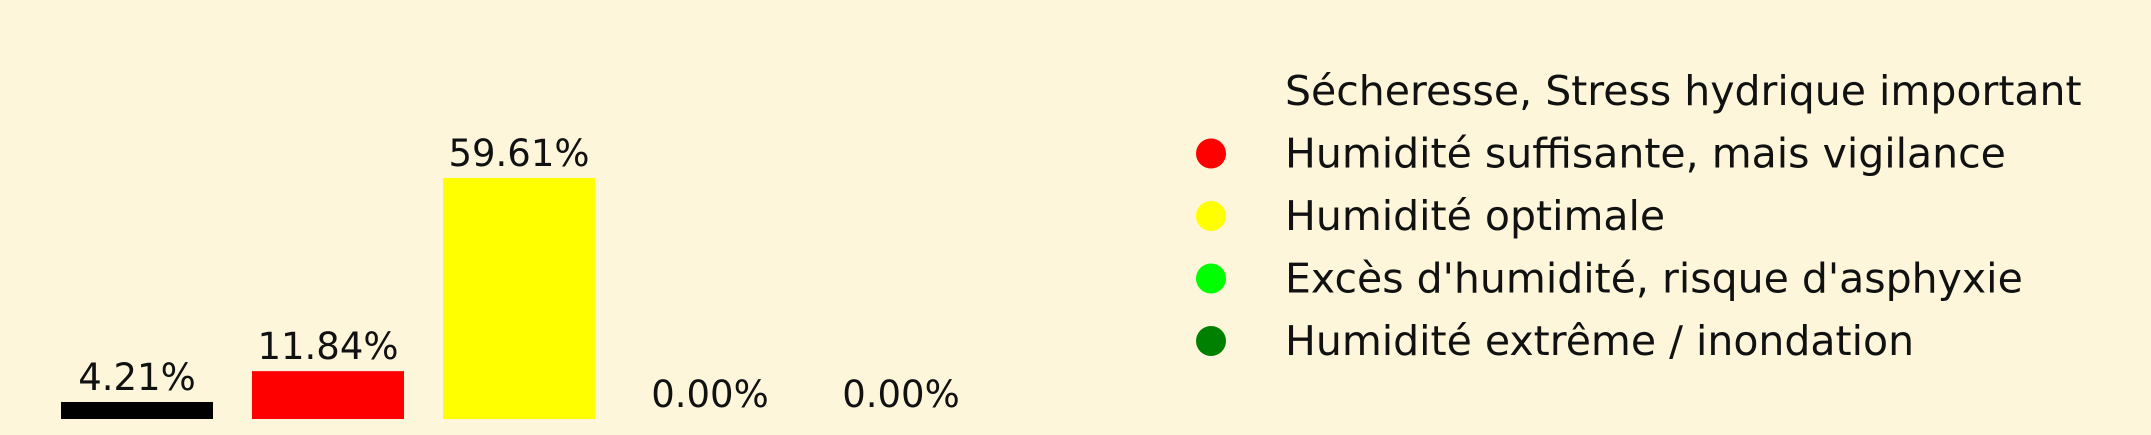  What do you see at coordinates (1645, 154) in the screenshot?
I see `legend-label-1: Humidité suffisante, mais vigilance` at bounding box center [1645, 154].